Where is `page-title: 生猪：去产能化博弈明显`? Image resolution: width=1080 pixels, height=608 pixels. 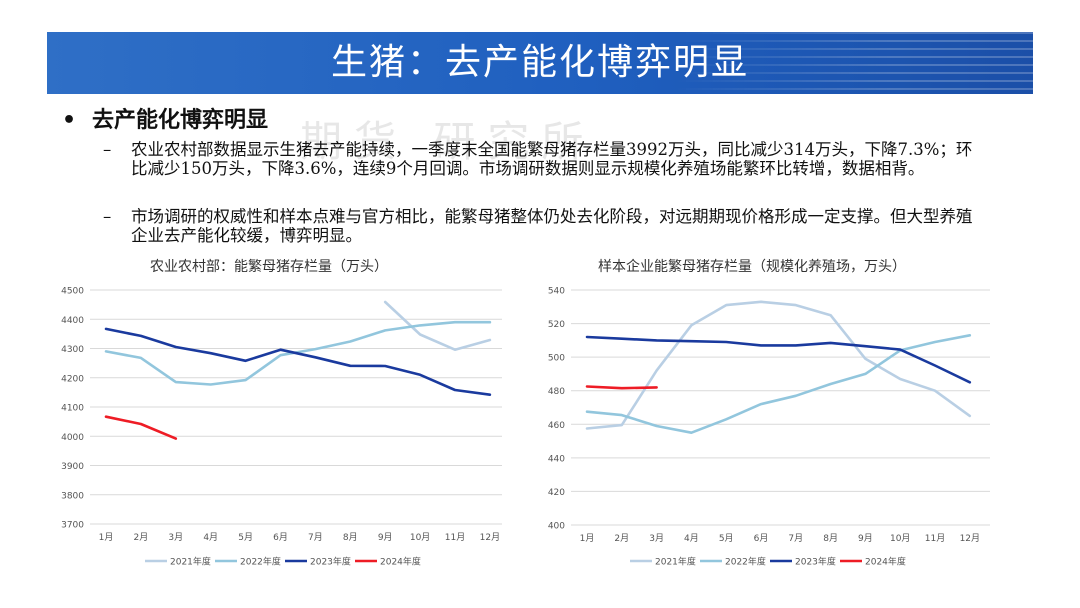
page-title: 生猪：去产能化博弈明显 is located at coordinates (539, 62).